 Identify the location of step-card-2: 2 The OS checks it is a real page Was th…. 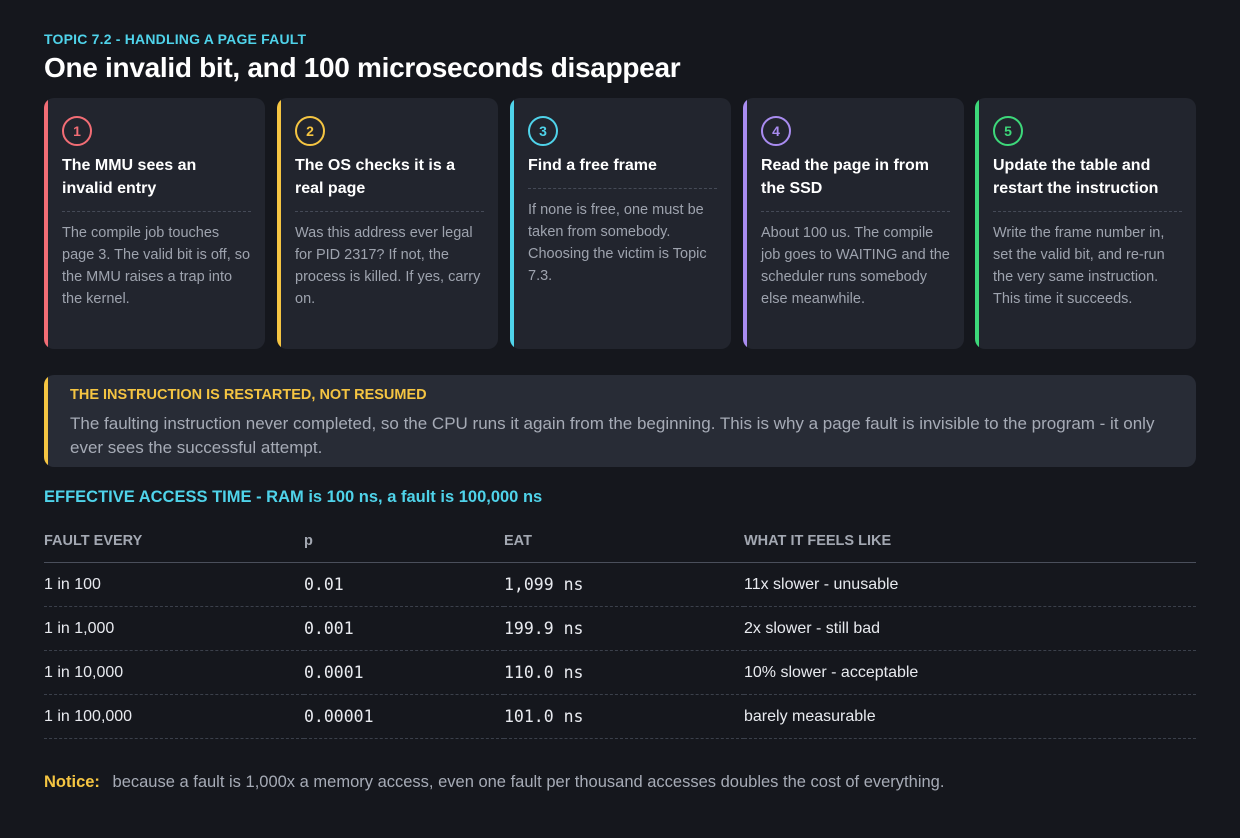
(387, 223).